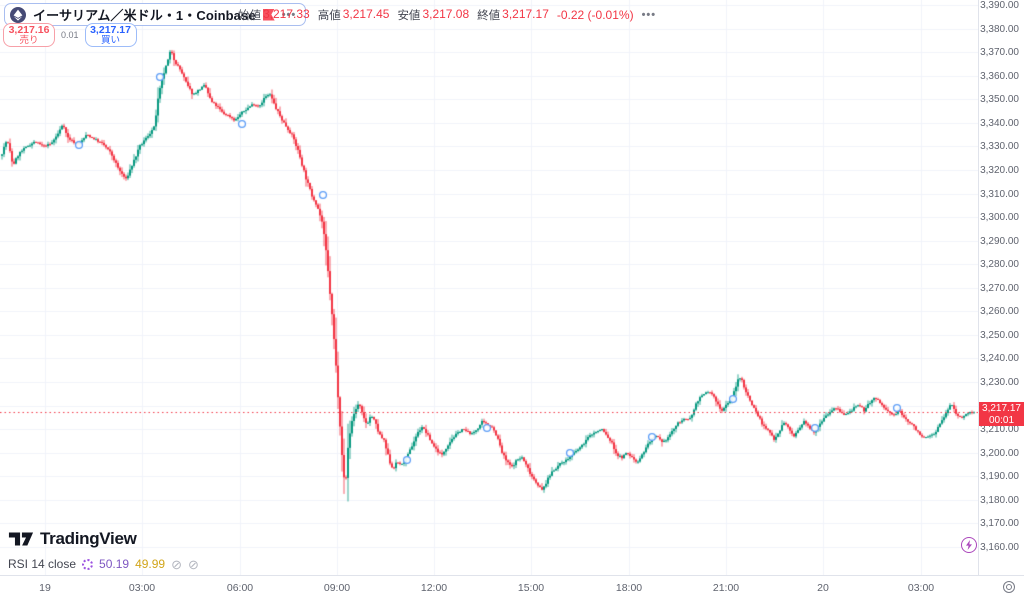 The height and width of the screenshot is (600, 1024). I want to click on price-tick-label: 3,210.00, so click(999, 430).